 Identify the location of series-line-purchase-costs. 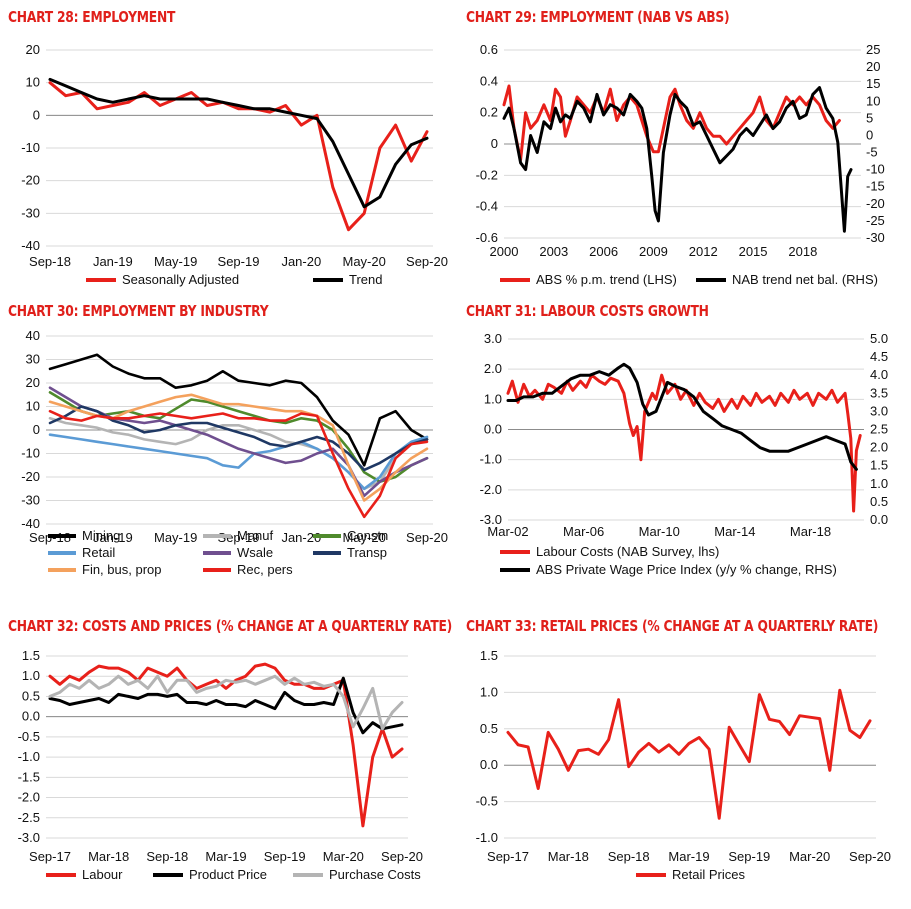
(226, 702).